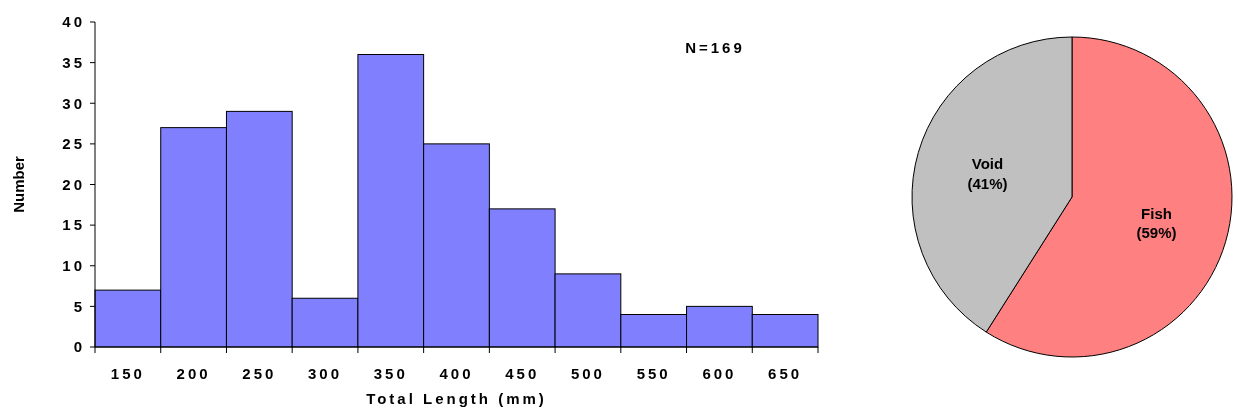 Image resolution: width=1238 pixels, height=413 pixels. What do you see at coordinates (73, 62) in the screenshot?
I see `y-tick-label: 35` at bounding box center [73, 62].